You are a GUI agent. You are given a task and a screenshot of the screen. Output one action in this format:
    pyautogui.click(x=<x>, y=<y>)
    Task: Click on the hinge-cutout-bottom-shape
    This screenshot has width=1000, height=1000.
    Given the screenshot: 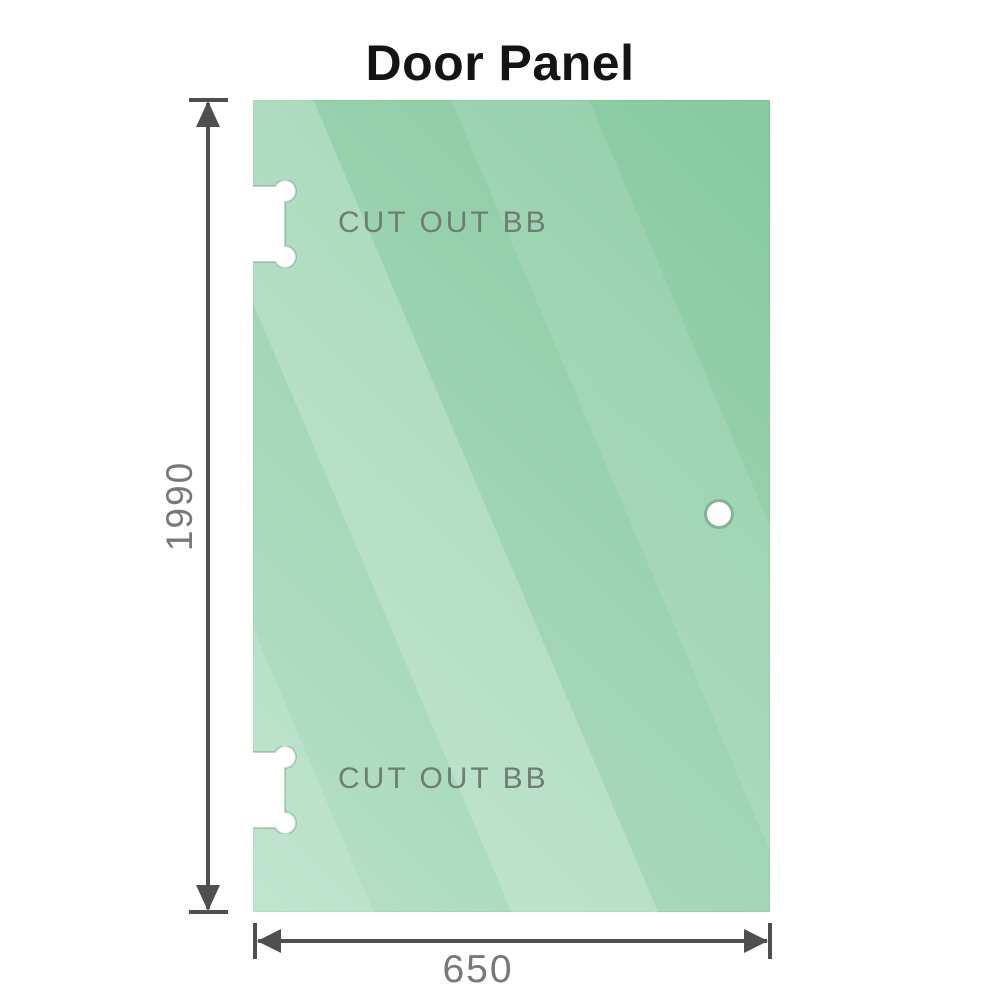 What is the action you would take?
    pyautogui.click(x=275, y=790)
    